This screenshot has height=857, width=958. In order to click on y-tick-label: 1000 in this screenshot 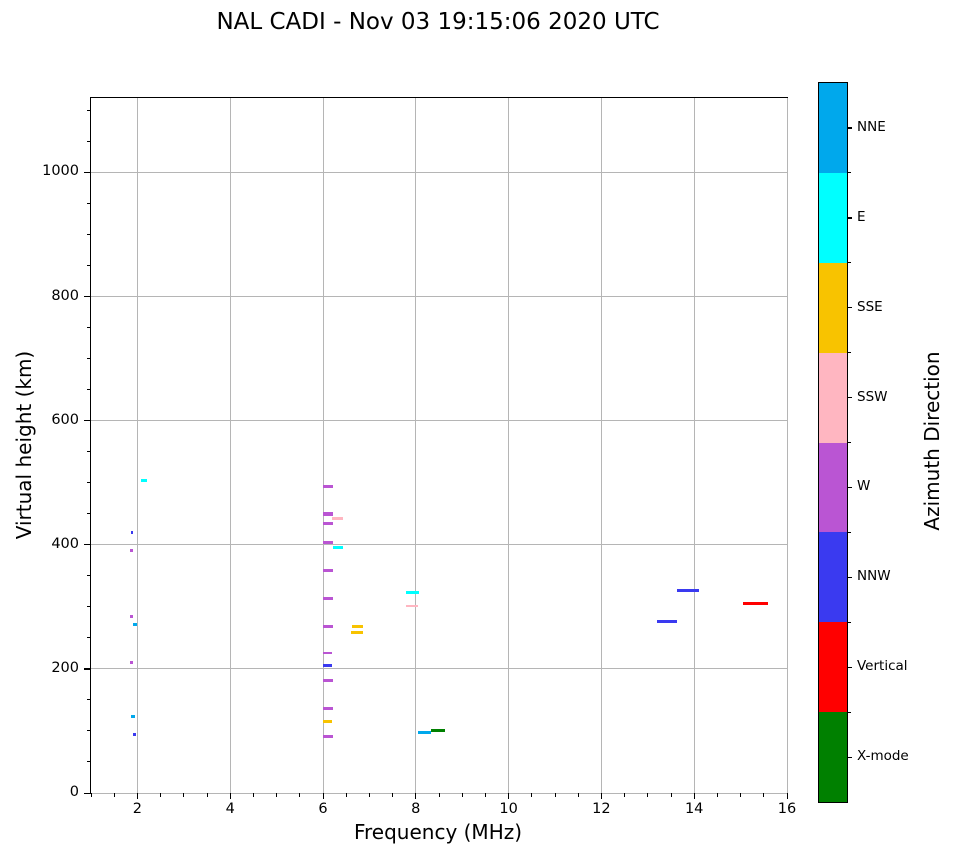, I will do `click(60, 171)`.